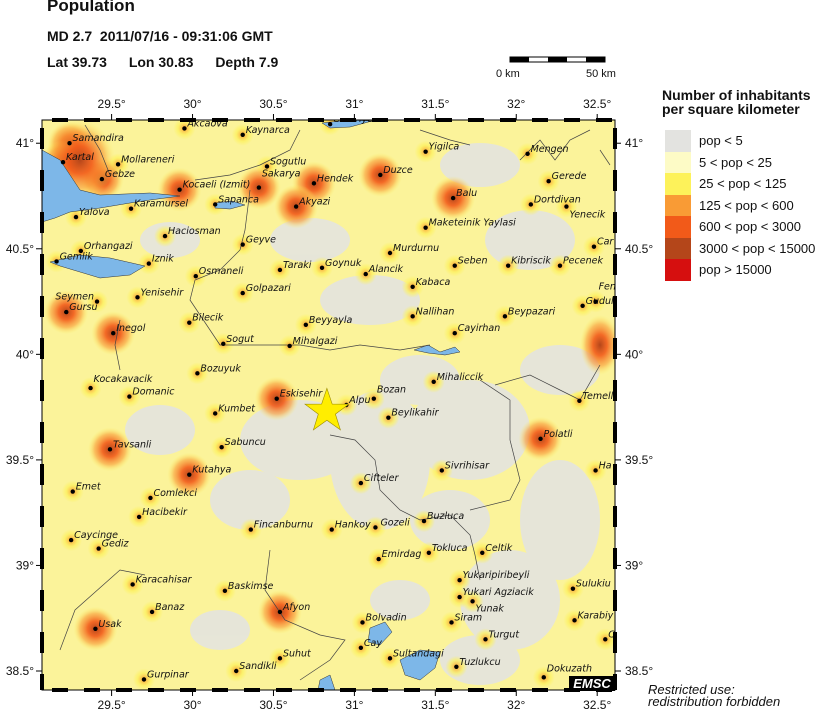 Image resolution: width=821 pixels, height=712 pixels. Describe the element at coordinates (444, 147) in the screenshot. I see `city-label: Yigilca` at that location.